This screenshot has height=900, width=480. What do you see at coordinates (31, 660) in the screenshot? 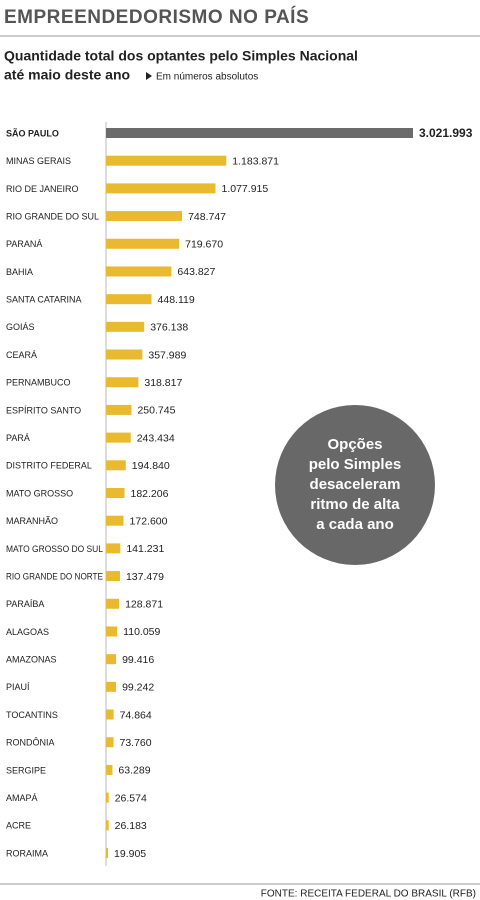
I see `category-label: AMAZONAS` at bounding box center [31, 660].